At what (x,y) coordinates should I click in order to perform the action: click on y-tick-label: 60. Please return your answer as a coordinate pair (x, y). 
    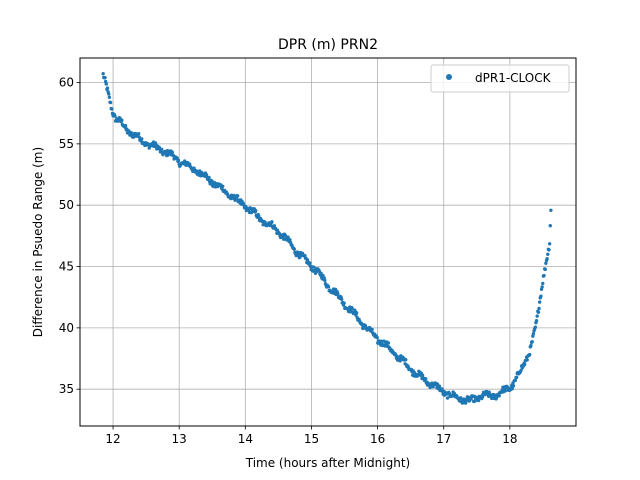
    Looking at the image, I should click on (66, 83).